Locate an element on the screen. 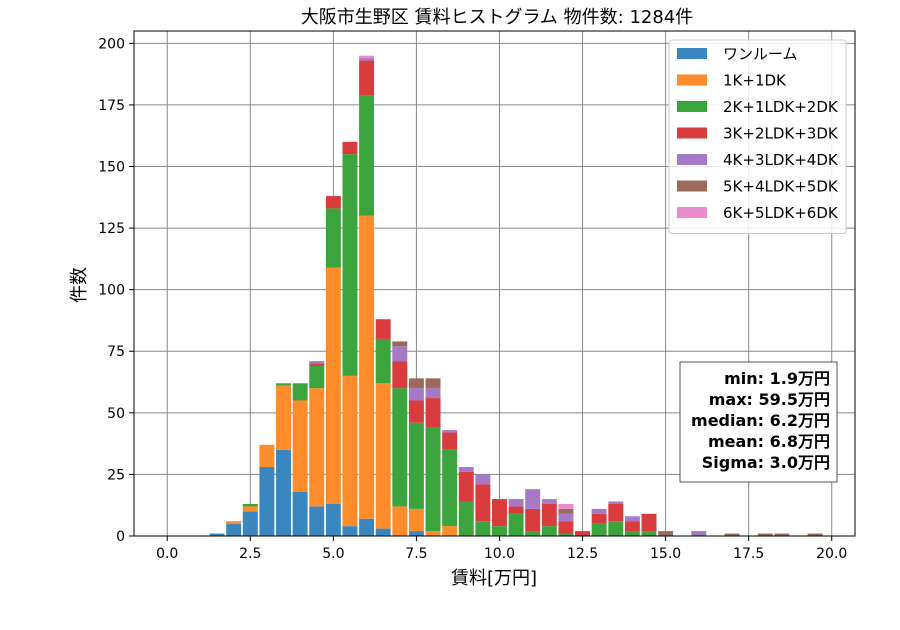  stat-median: median: 6.2万円 is located at coordinates (760, 420).